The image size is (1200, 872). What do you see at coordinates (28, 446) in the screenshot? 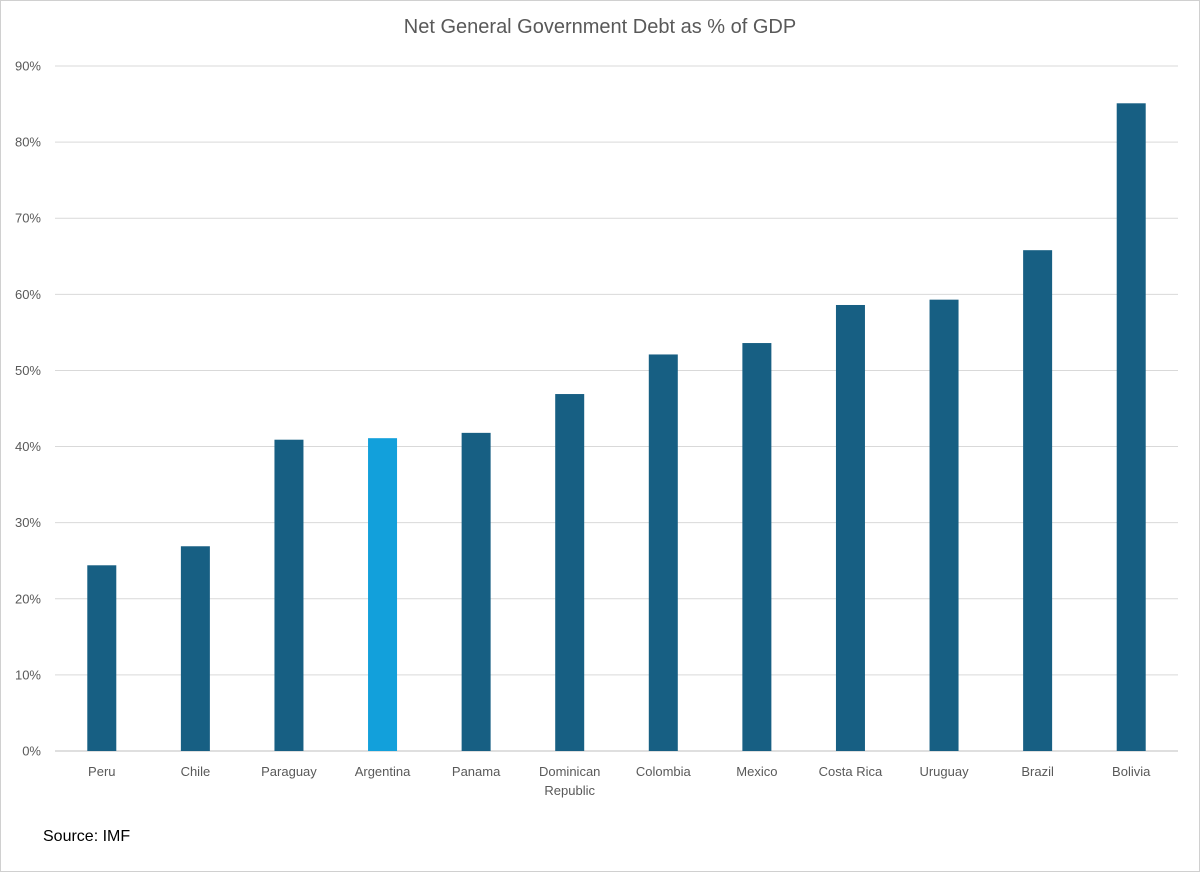
I see `y-tick-label: 40%` at bounding box center [28, 446].